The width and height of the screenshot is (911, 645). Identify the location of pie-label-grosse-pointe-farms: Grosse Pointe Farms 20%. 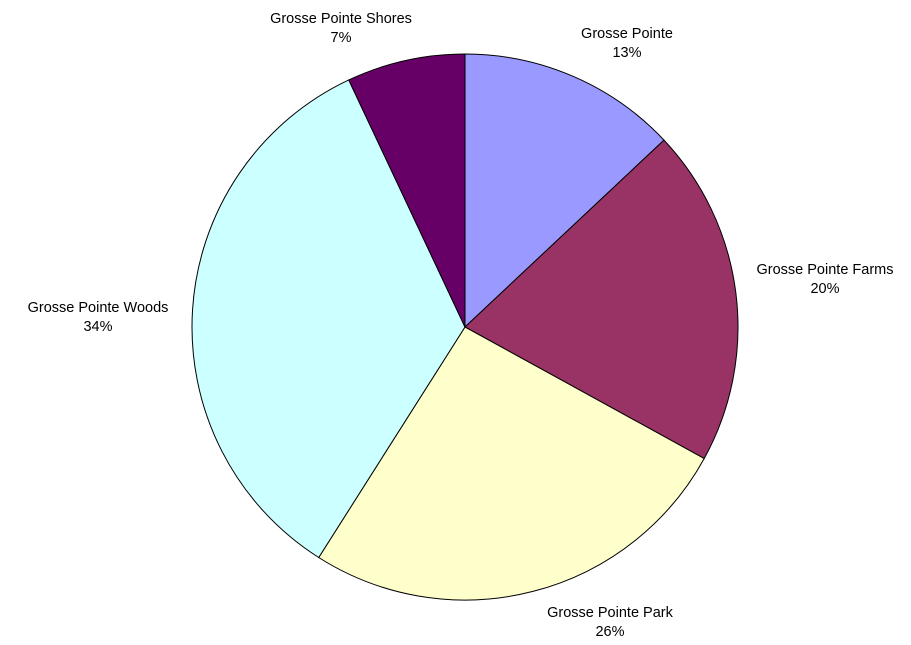
(825, 279).